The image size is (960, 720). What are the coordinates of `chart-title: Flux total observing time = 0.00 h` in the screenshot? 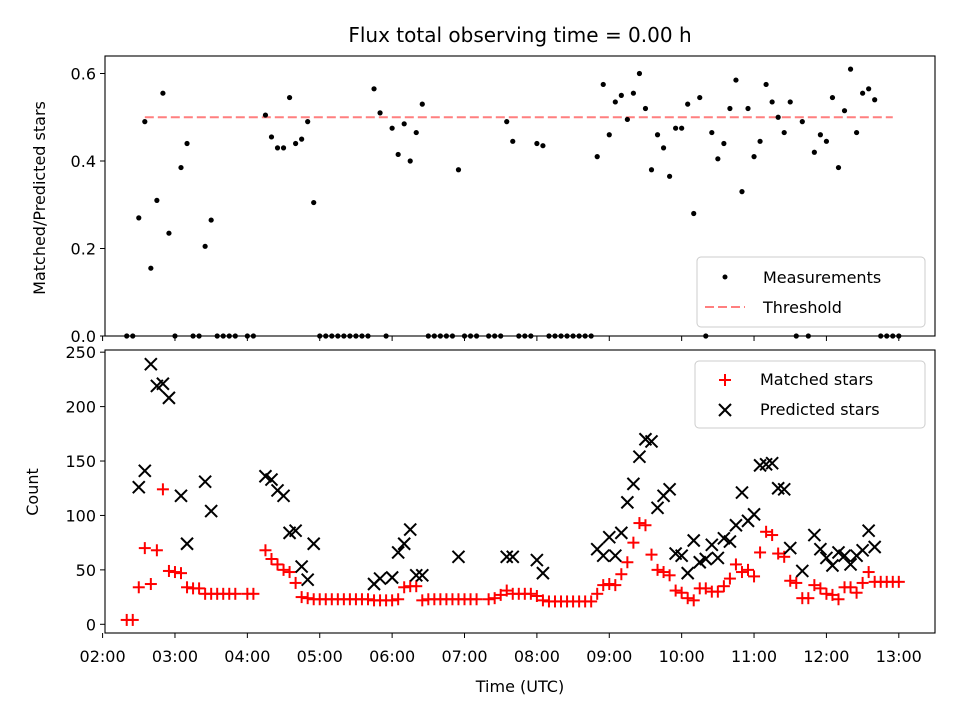 It's located at (519, 35).